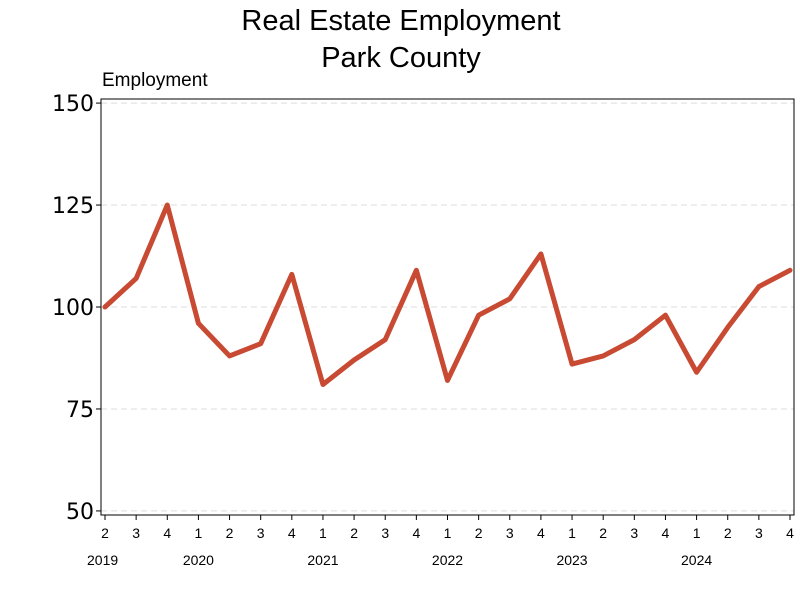 The image size is (800, 600). Describe the element at coordinates (155, 80) in the screenshot. I see `y-axis-label: Employment` at that location.